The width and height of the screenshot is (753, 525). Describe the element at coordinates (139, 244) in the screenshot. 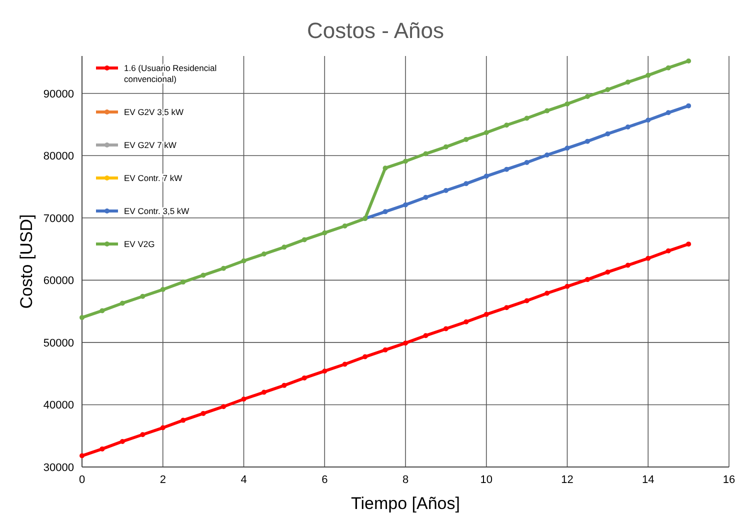

I see `legend-label: EV V2G` at that location.